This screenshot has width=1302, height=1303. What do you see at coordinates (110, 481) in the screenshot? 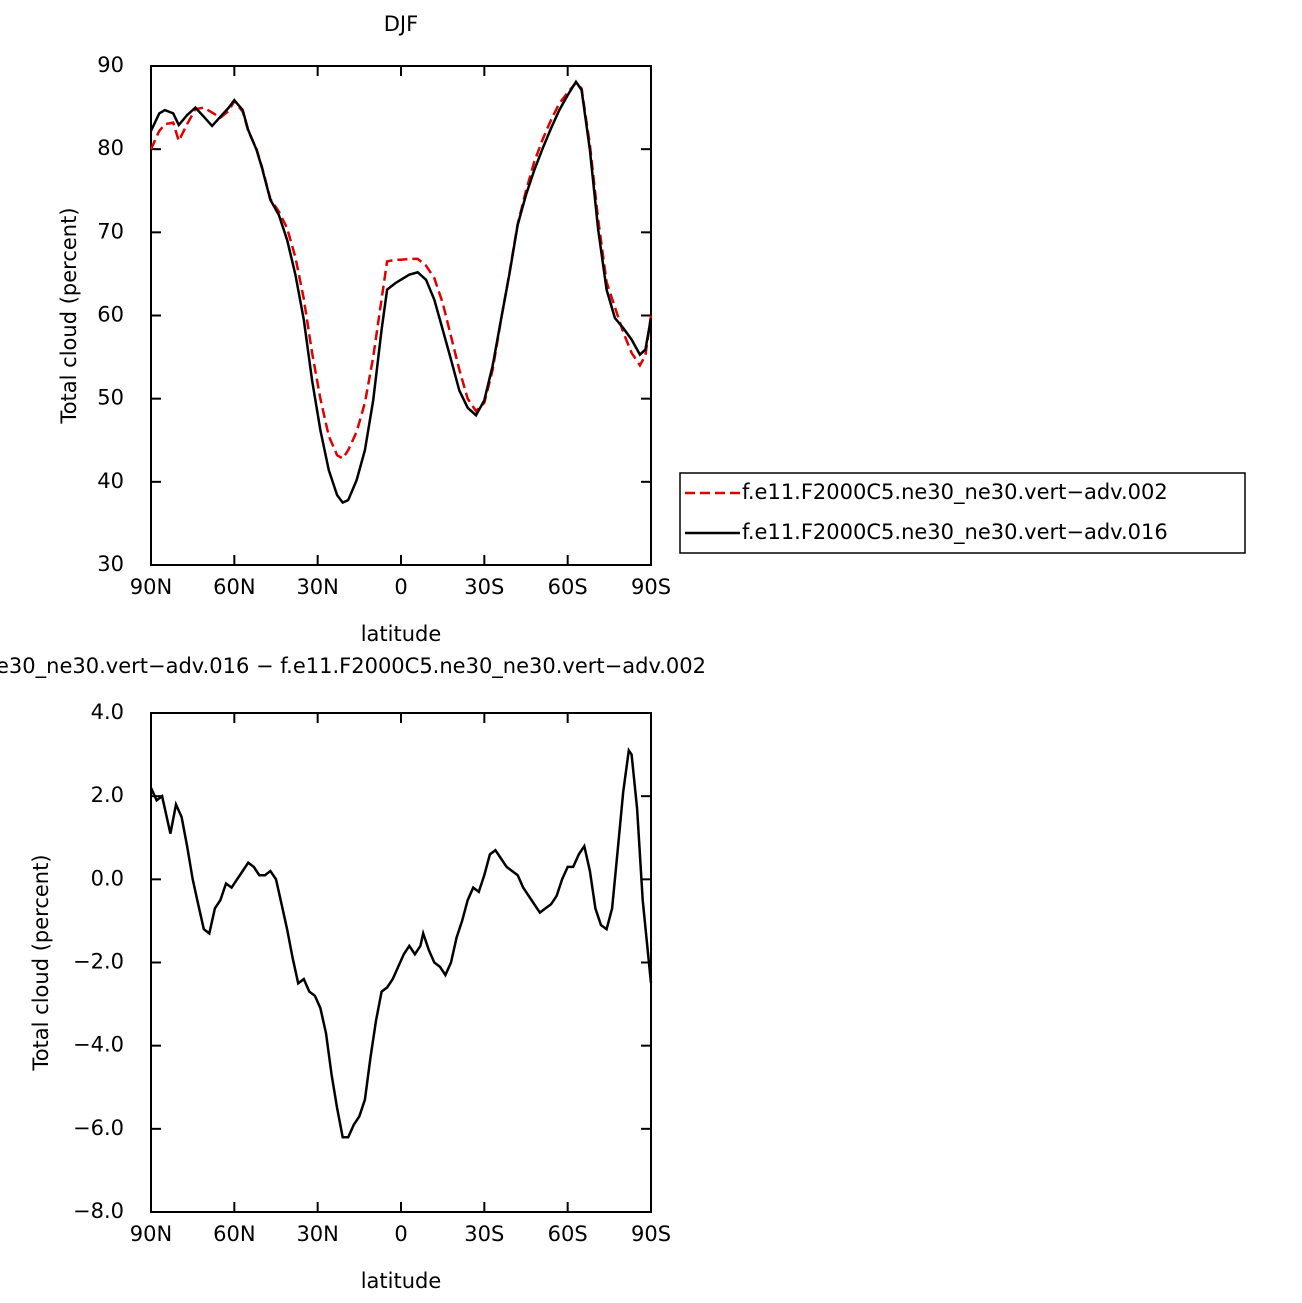
I see `y-tick-label: 40` at bounding box center [110, 481].